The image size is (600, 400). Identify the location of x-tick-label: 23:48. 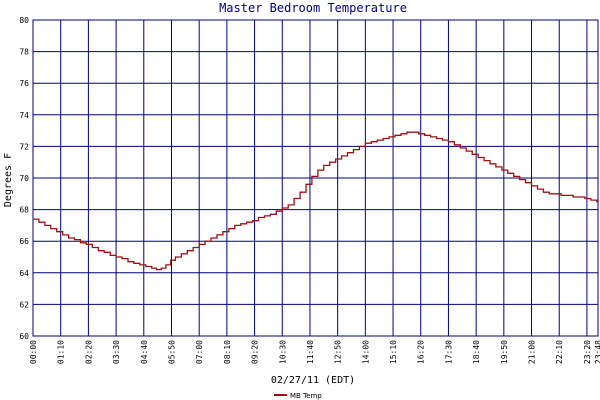
(597, 352).